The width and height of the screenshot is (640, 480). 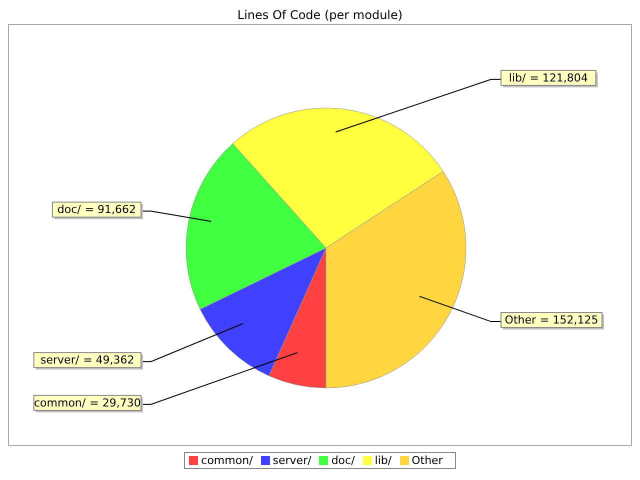 I want to click on legend-label: doc/, so click(x=342, y=460).